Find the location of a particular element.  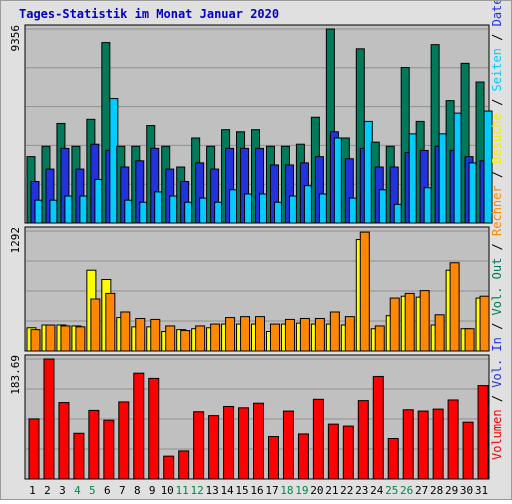

legend-part-10: Seiten is located at coordinates (497, 69).